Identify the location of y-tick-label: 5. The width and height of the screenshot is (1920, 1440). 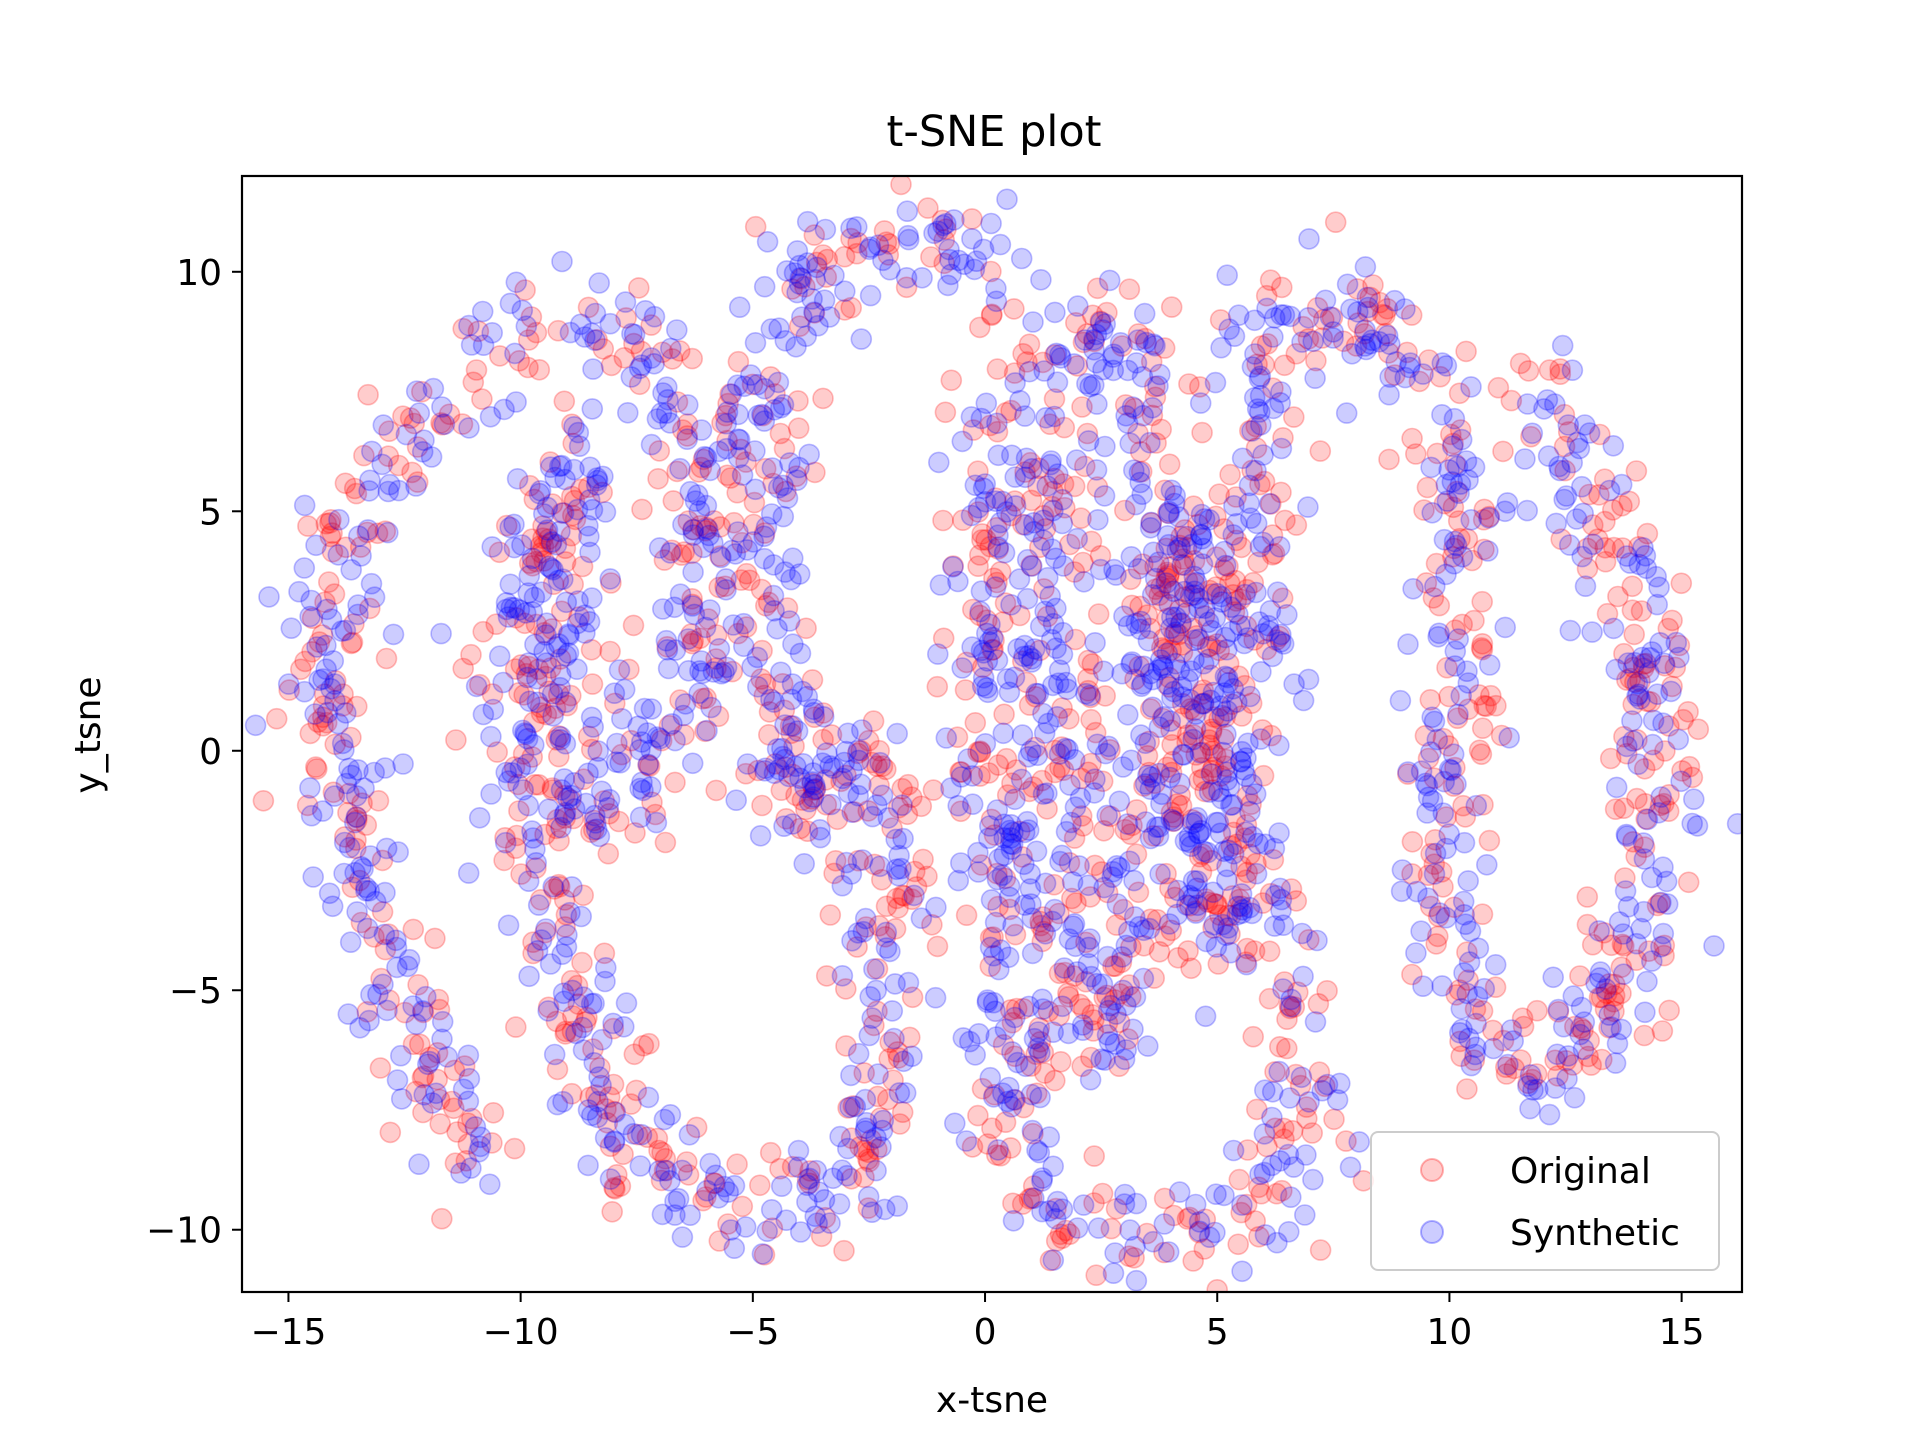
(210, 512).